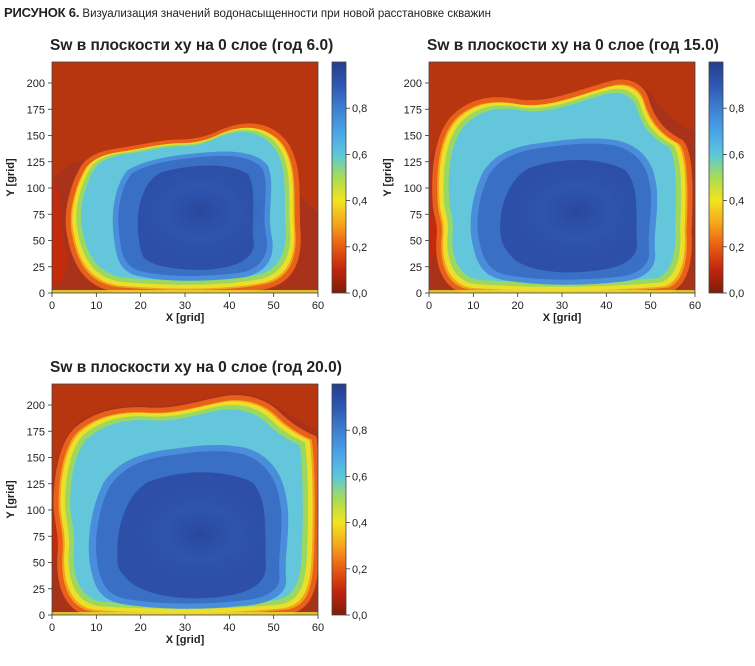 The height and width of the screenshot is (666, 755). What do you see at coordinates (573, 45) in the screenshot?
I see `chart-title: Sw в плоскости xy на 0 слое (год 15.0)` at bounding box center [573, 45].